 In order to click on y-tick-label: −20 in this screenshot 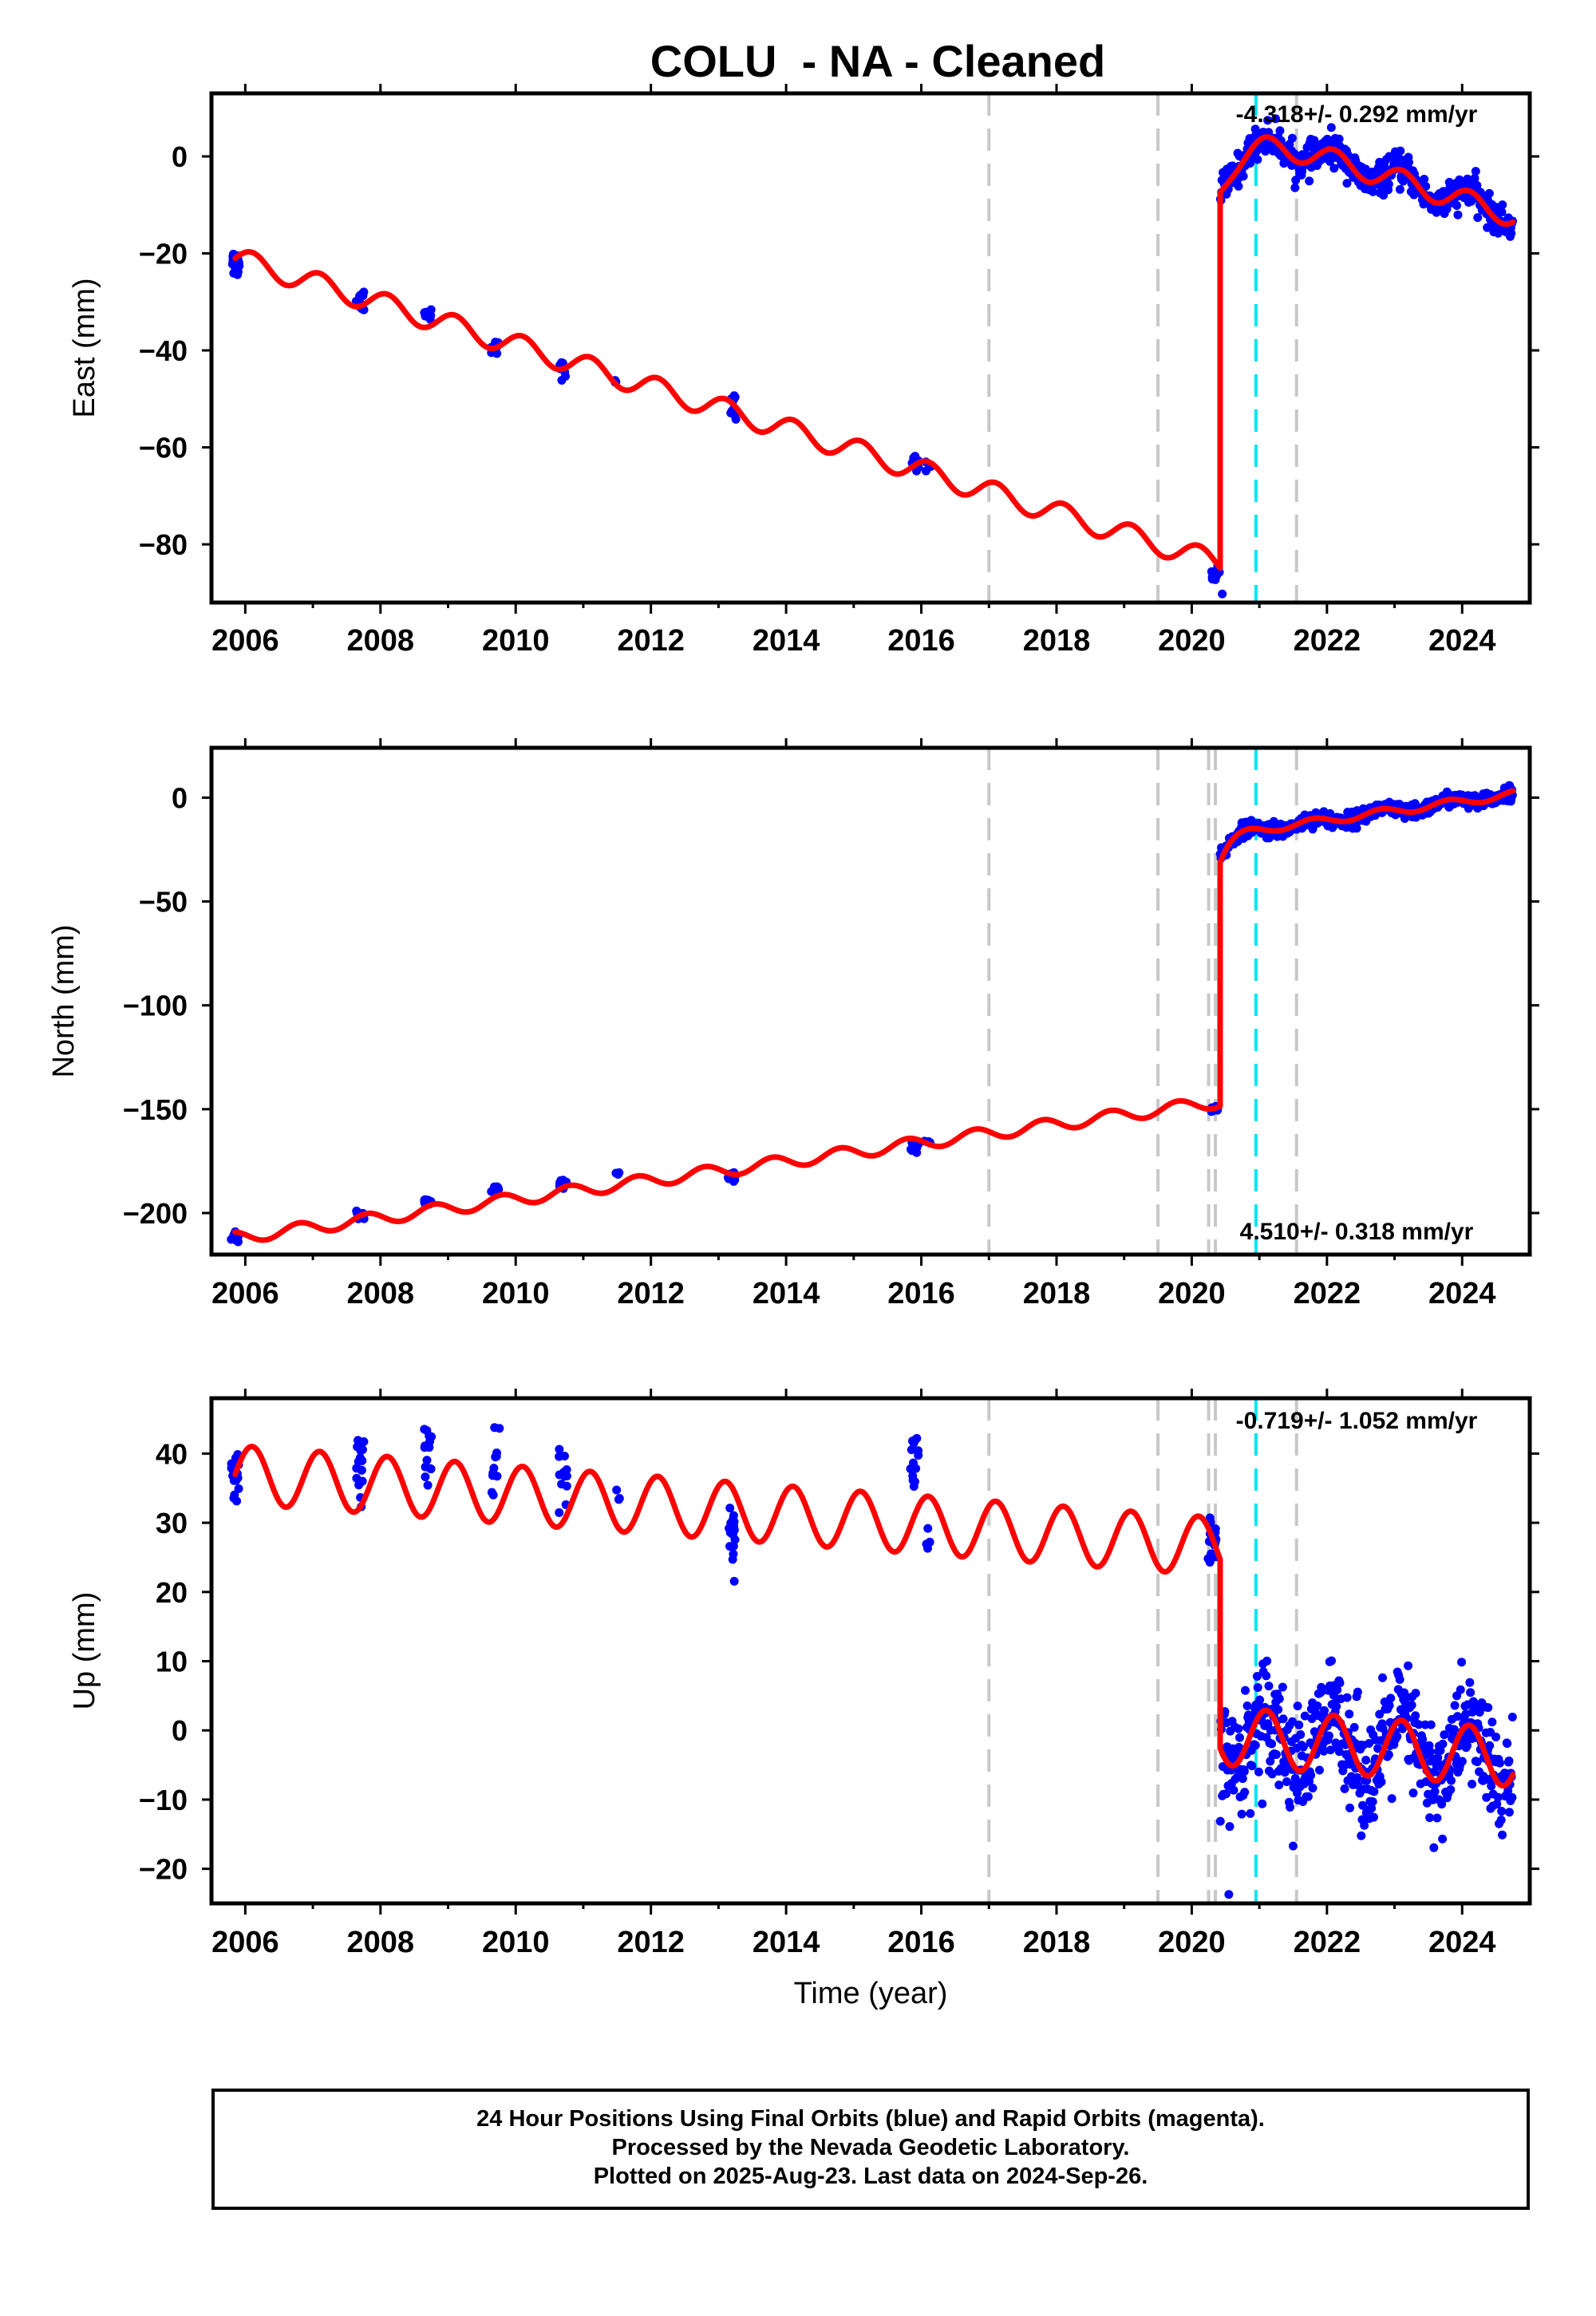, I will do `click(163, 254)`.